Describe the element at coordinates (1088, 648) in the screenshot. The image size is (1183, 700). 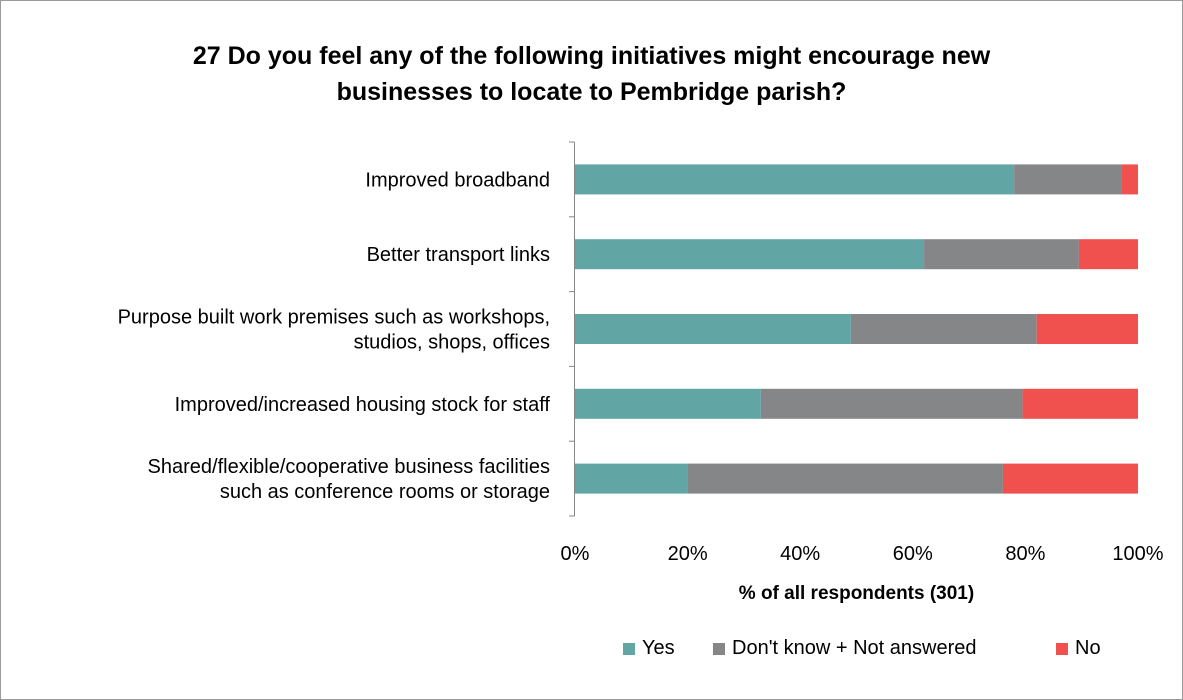
I see `legend-label: No` at that location.